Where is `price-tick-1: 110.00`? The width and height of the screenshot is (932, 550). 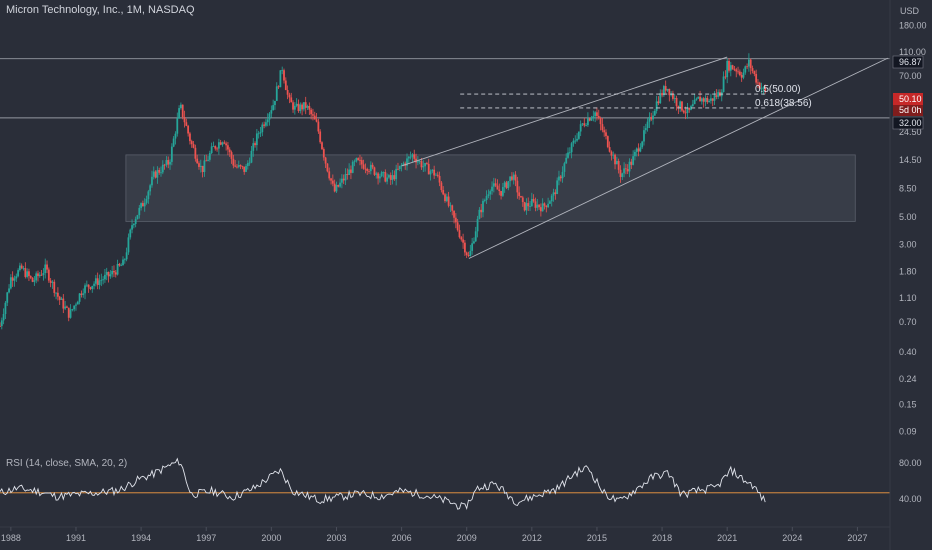
price-tick-1: 110.00 is located at coordinates (912, 52).